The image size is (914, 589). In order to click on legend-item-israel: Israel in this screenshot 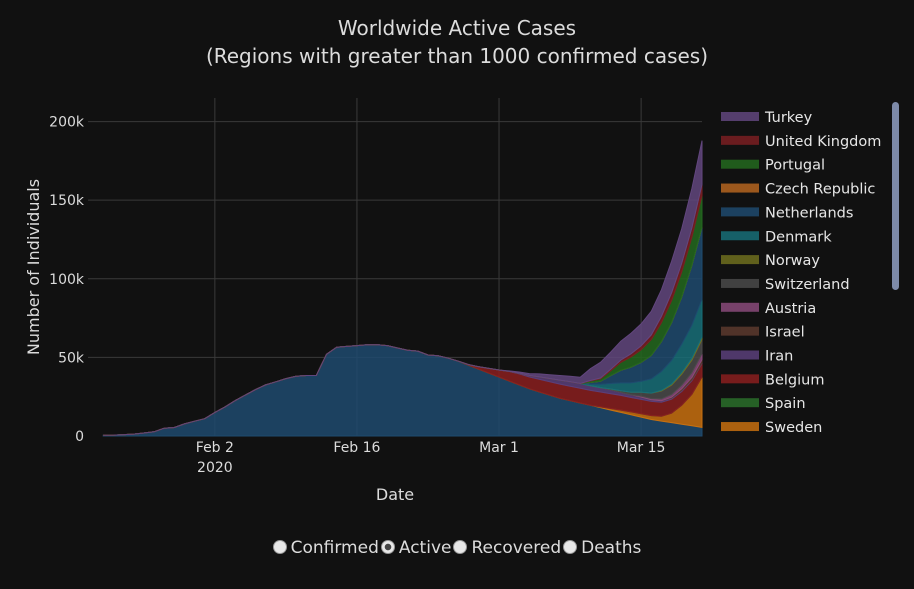, I will do `click(763, 333)`.